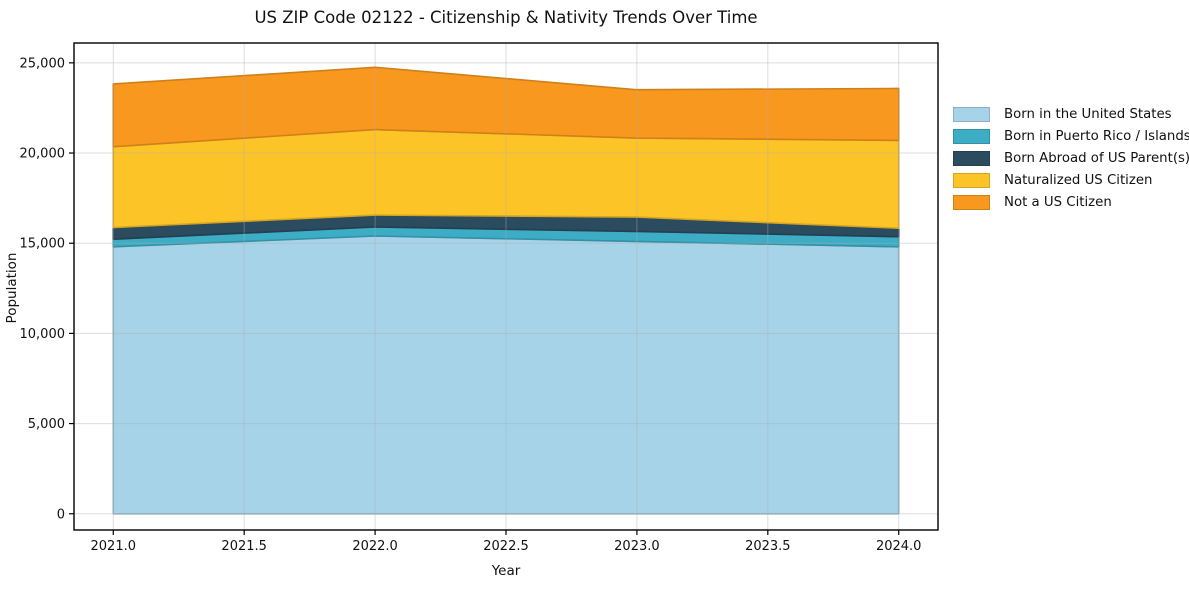 This screenshot has width=1189, height=590. What do you see at coordinates (506, 546) in the screenshot?
I see `x-tick-label: 2022.5` at bounding box center [506, 546].